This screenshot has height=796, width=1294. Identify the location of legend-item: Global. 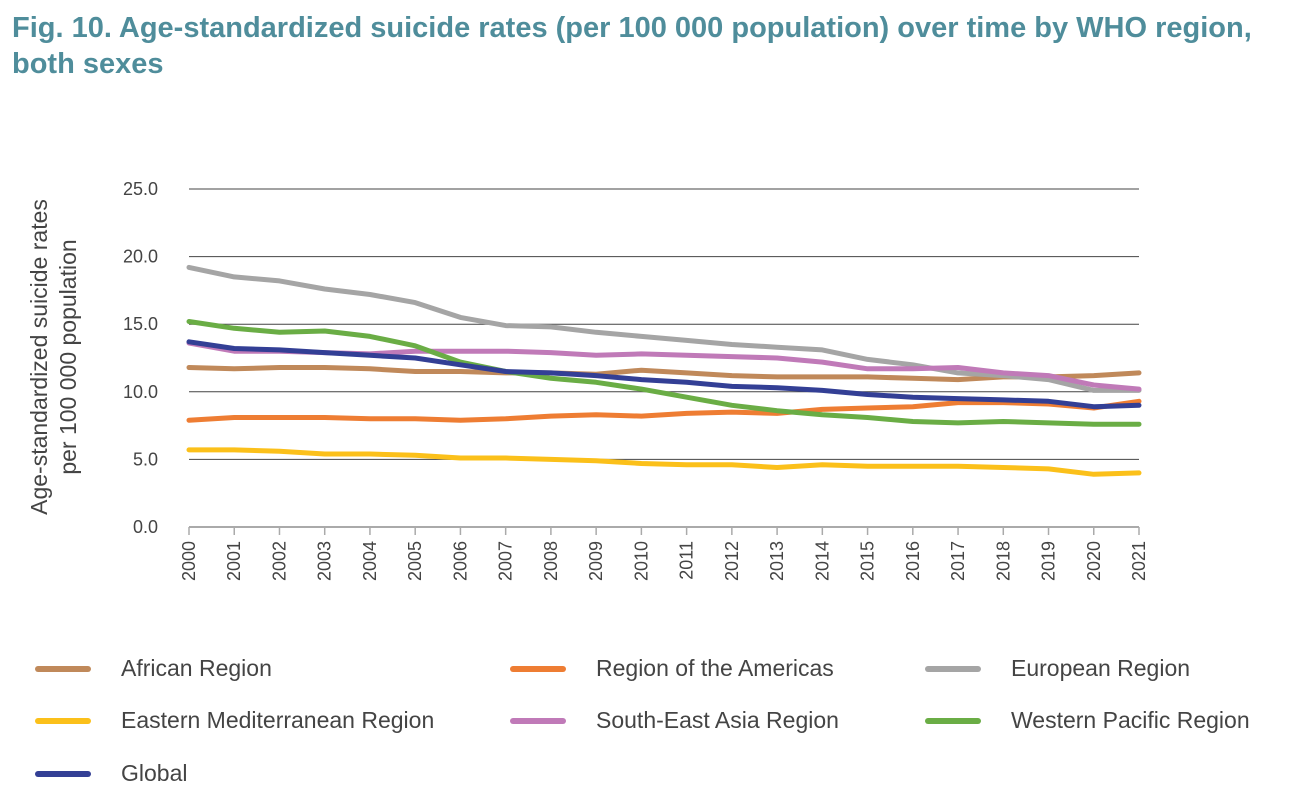
(111, 773).